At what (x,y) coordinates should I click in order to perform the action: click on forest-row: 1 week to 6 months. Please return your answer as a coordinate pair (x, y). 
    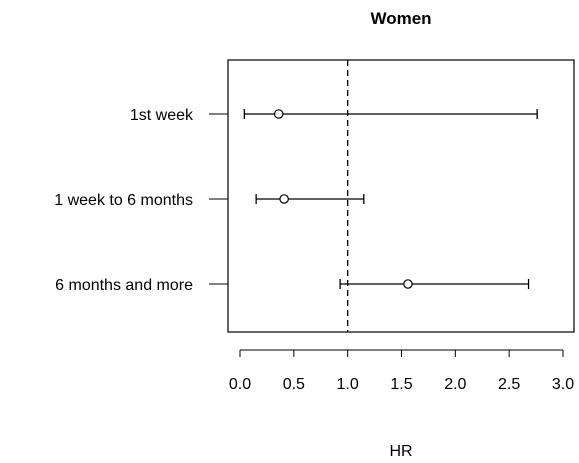
    Looking at the image, I should click on (209, 200).